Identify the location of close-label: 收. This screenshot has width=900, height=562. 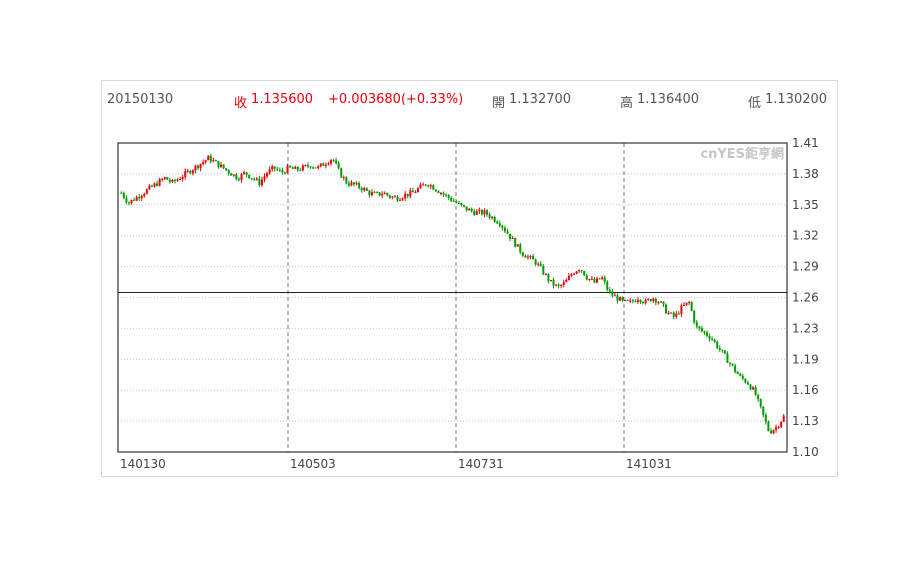
(241, 103).